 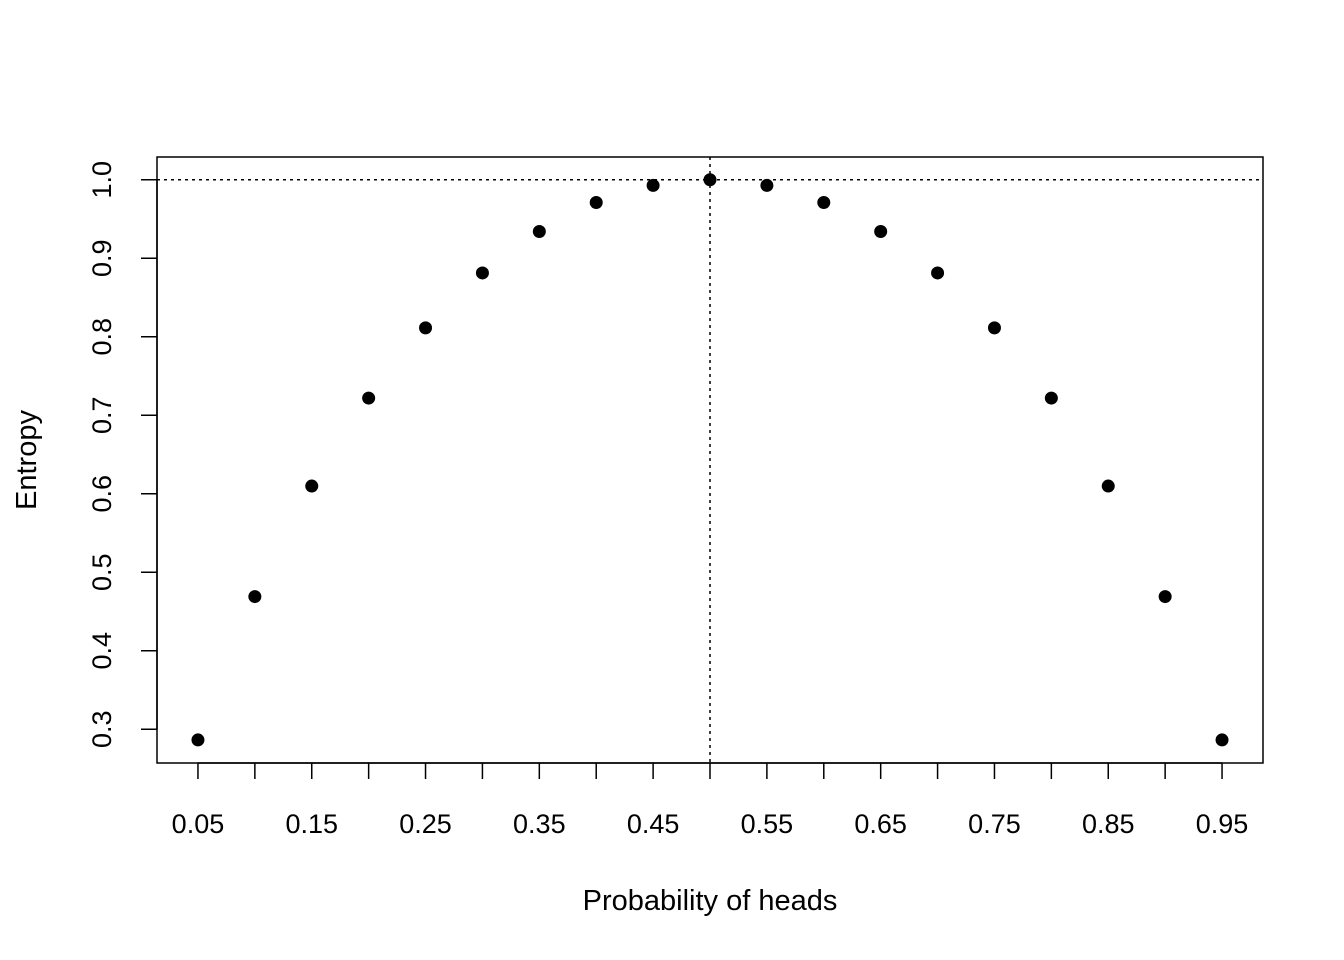 What do you see at coordinates (27, 460) in the screenshot?
I see `y-axis-label: Entropy` at bounding box center [27, 460].